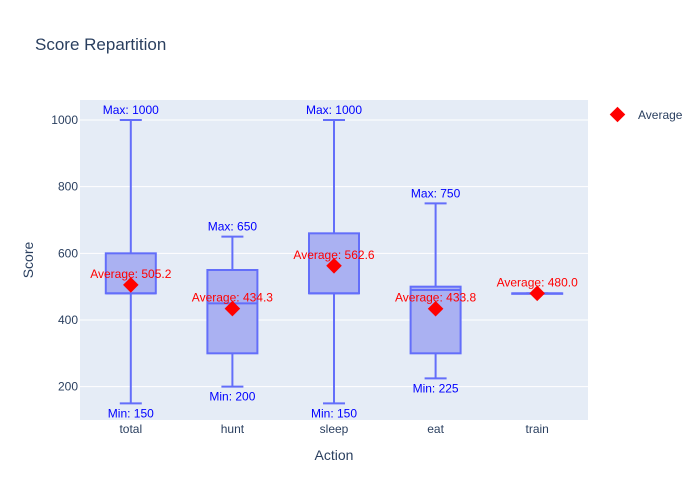 Image resolution: width=700 pixels, height=500 pixels. What do you see at coordinates (537, 429) in the screenshot?
I see `x-tick-label: train` at bounding box center [537, 429].